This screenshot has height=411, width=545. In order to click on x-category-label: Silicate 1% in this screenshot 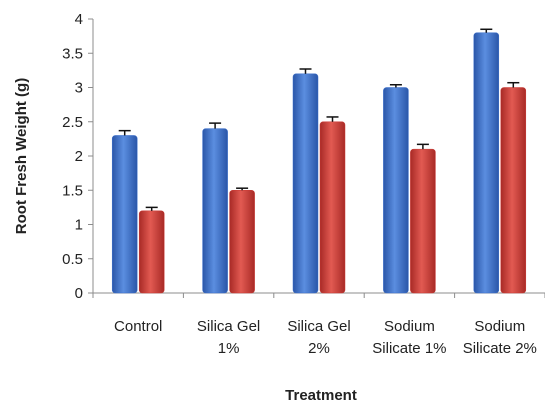, I will do `click(409, 348)`.